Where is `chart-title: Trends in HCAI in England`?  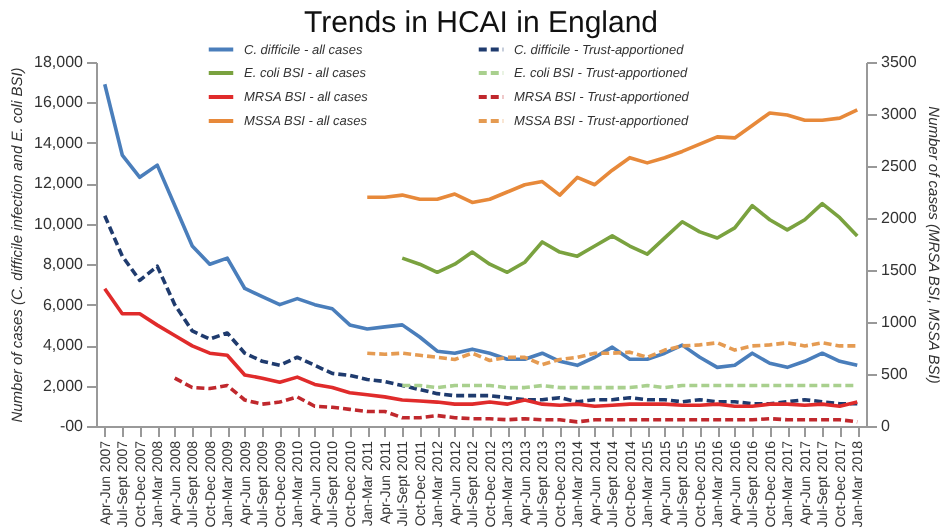 chart-title: Trends in HCAI in England is located at coordinates (481, 23).